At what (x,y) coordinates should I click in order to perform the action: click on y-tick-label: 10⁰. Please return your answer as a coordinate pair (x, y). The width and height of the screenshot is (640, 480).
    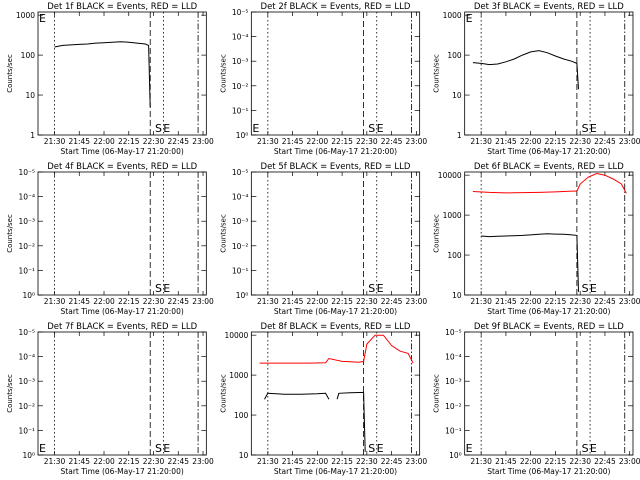
    Looking at the image, I should click on (242, 135).